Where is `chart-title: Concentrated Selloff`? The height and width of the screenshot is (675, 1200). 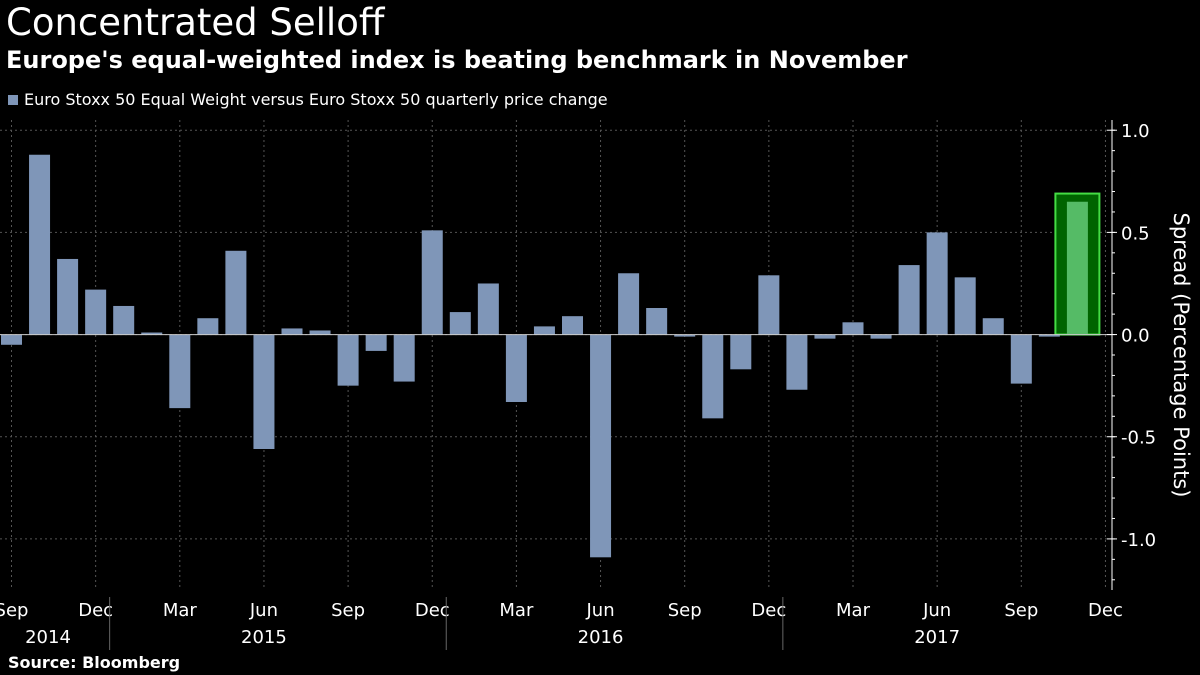 chart-title: Concentrated Selloff is located at coordinates (195, 22).